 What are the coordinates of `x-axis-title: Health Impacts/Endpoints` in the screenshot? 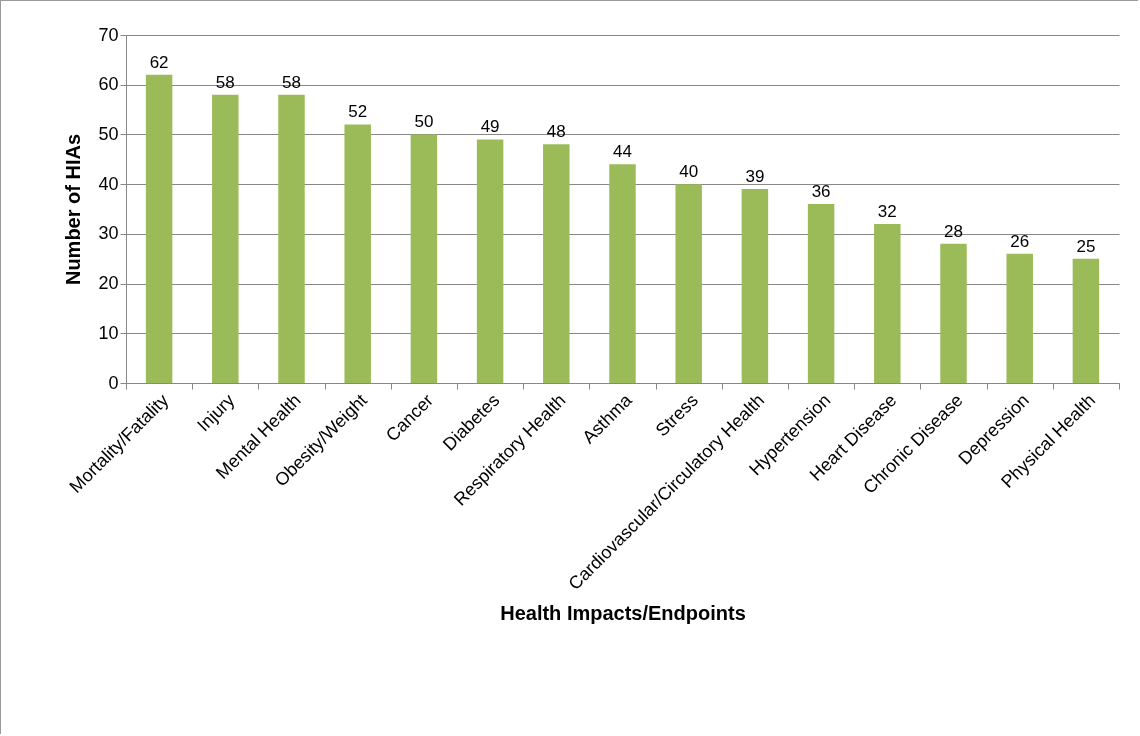 It's located at (623, 612).